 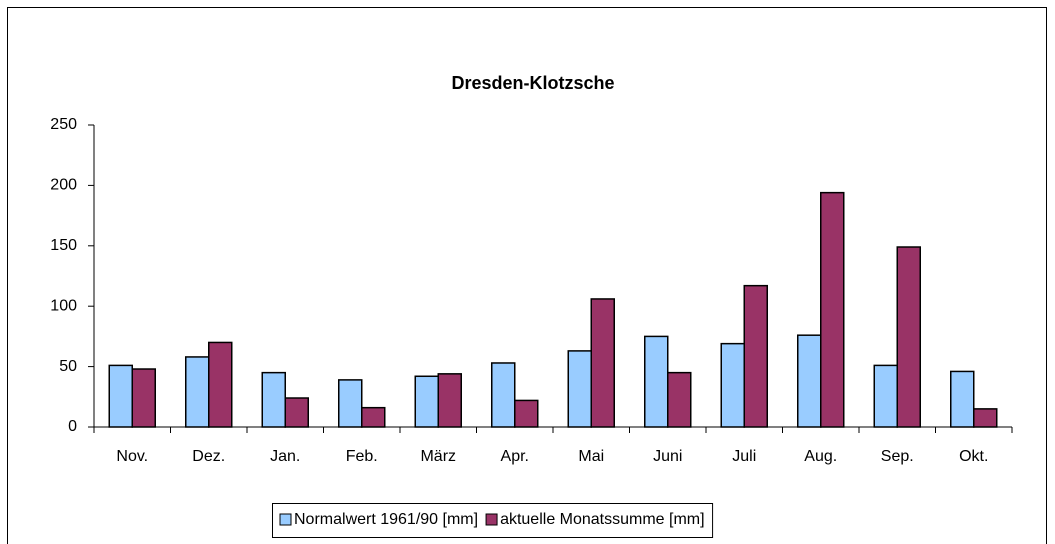 What do you see at coordinates (744, 456) in the screenshot?
I see `x-tick-label: Juli` at bounding box center [744, 456].